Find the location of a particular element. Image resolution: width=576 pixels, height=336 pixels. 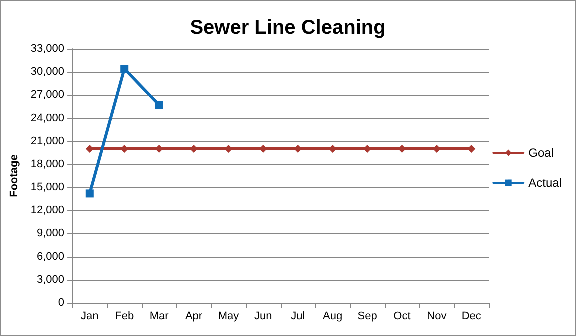

y-tick-label: 30,000 is located at coordinates (47, 72).